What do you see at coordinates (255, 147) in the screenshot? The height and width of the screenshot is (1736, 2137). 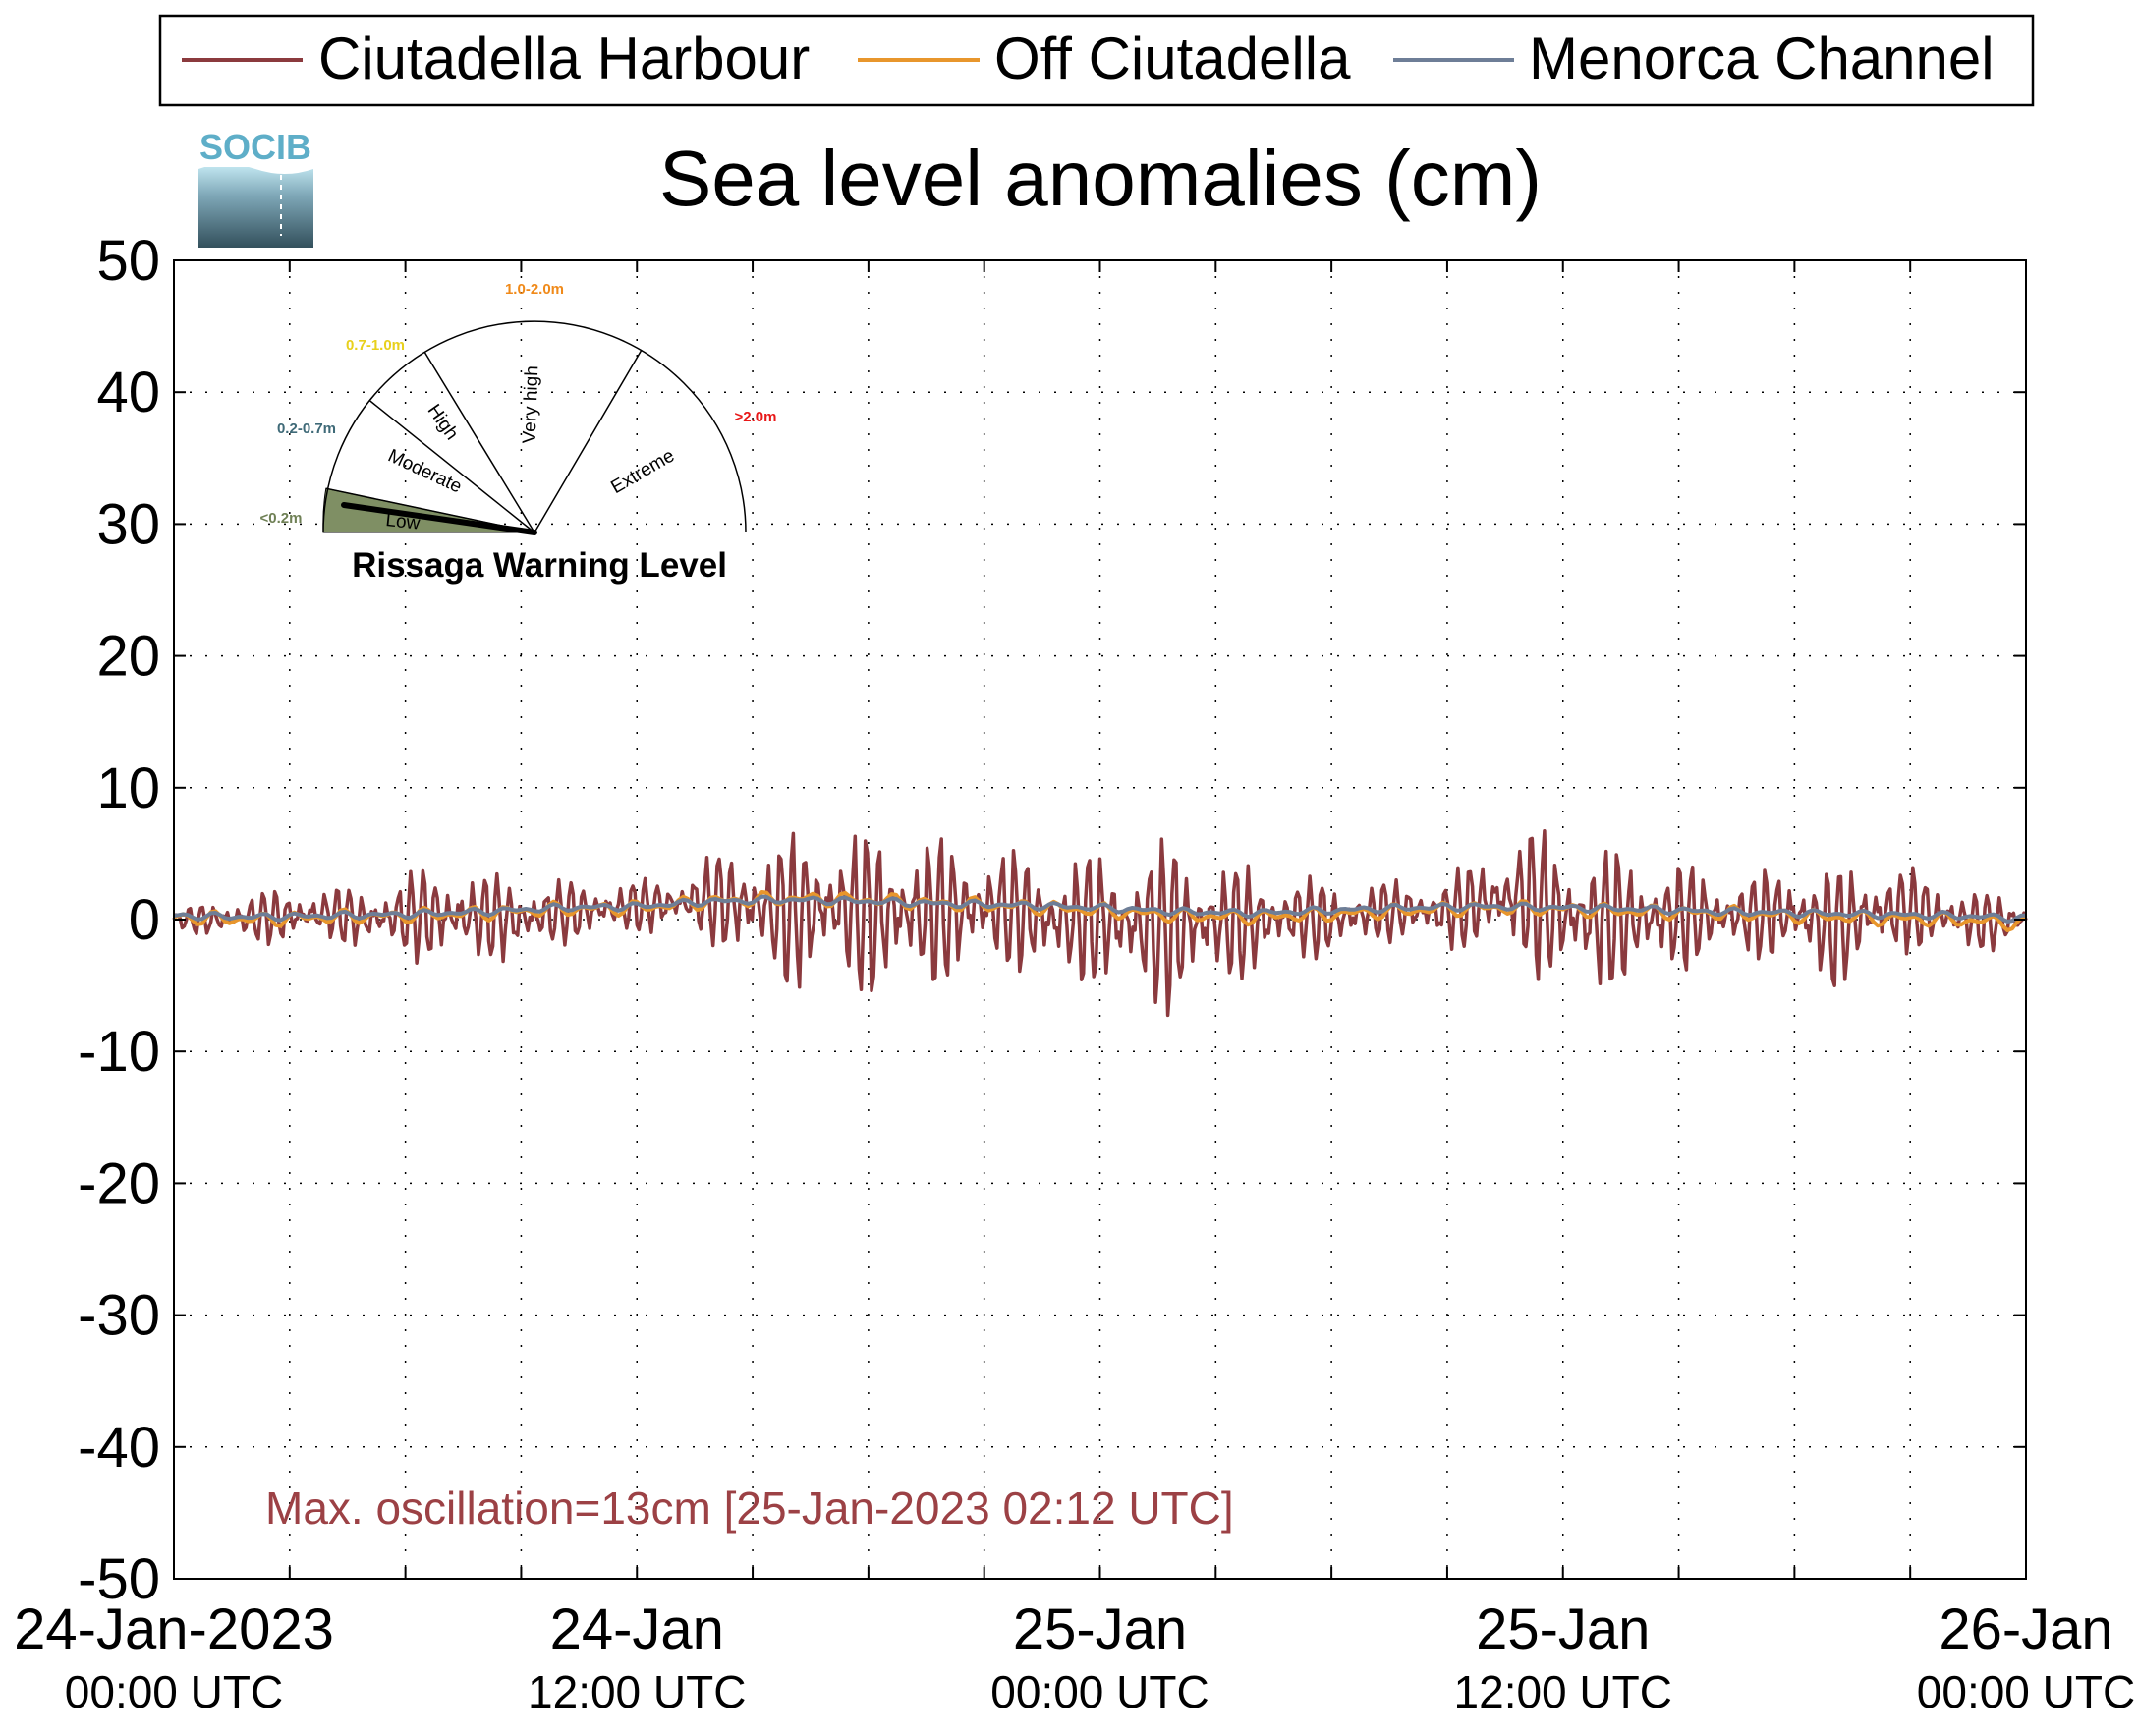 I see `socib-logo-text: SOCIB` at bounding box center [255, 147].